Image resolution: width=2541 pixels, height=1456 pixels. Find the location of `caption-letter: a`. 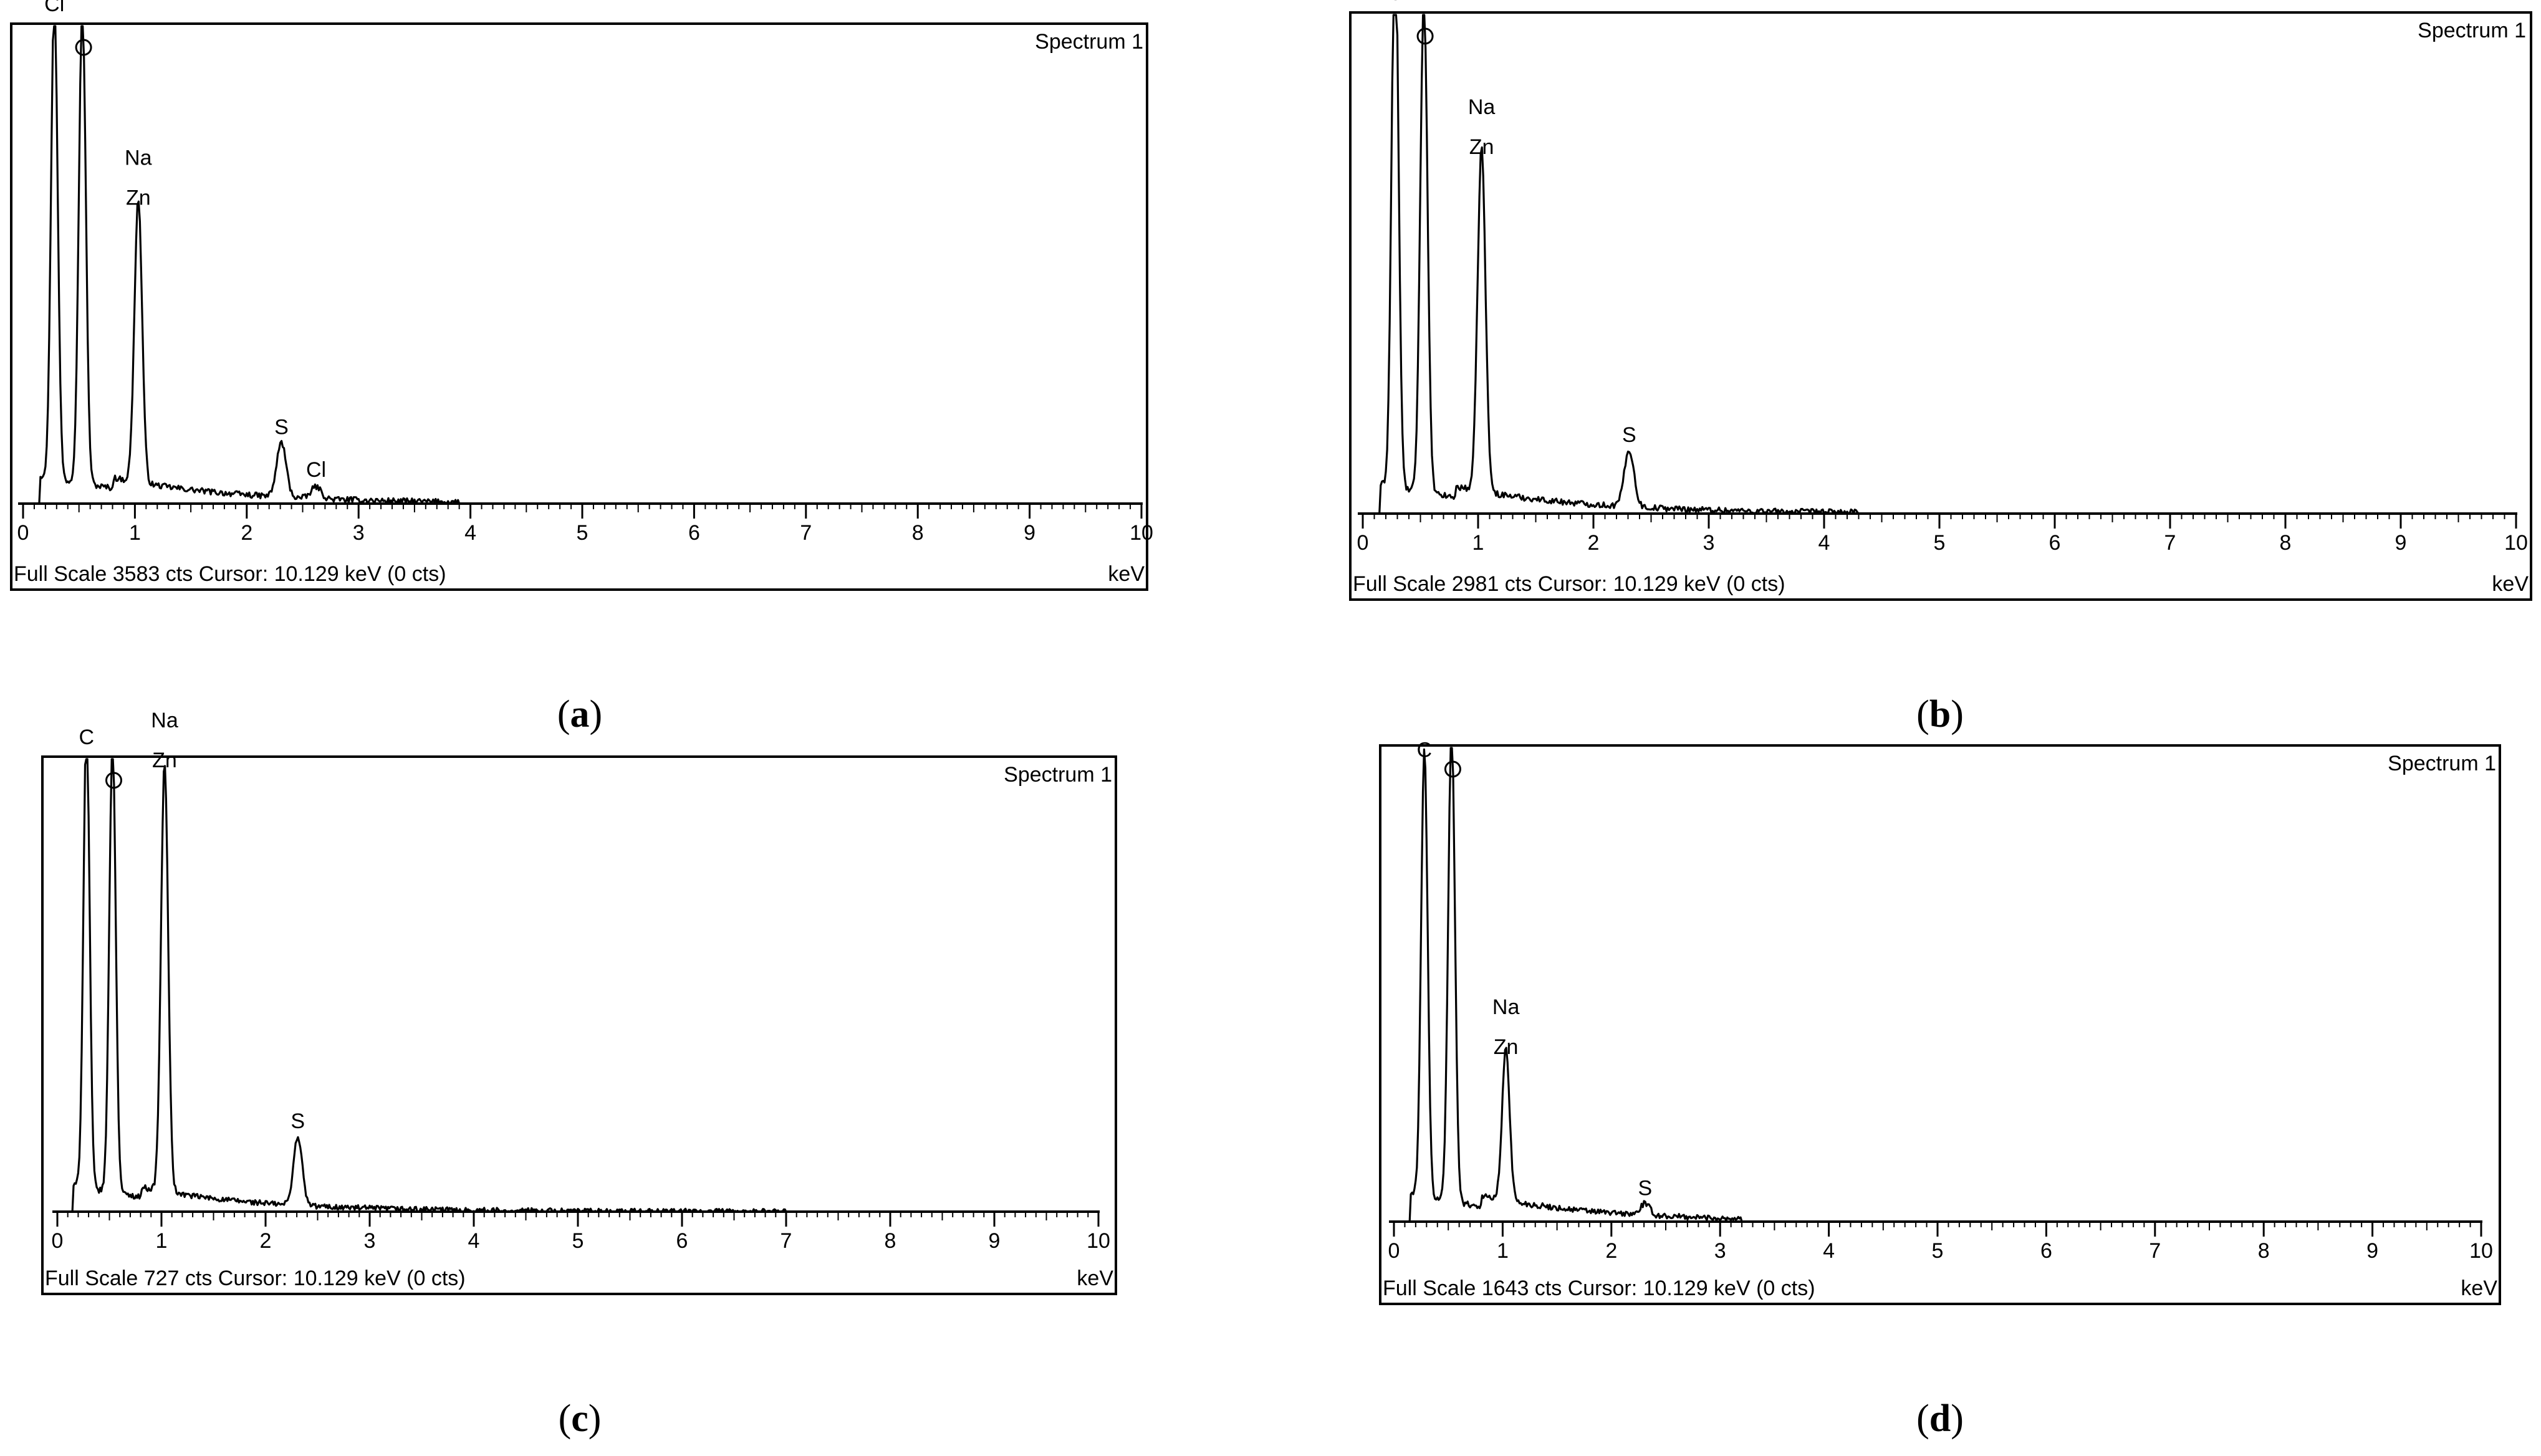

caption-letter: a is located at coordinates (580, 714).